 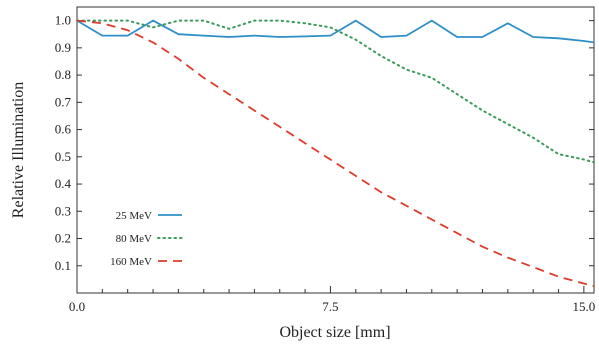 What do you see at coordinates (335, 31) in the screenshot?
I see `series-line-25-mev` at bounding box center [335, 31].